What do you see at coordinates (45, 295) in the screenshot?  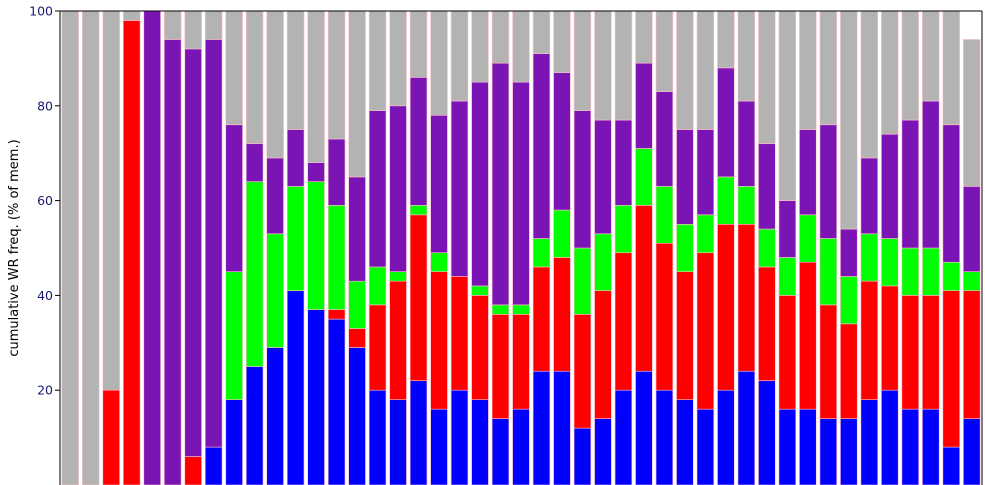 I see `y-tick-label-40: 40` at bounding box center [45, 295].